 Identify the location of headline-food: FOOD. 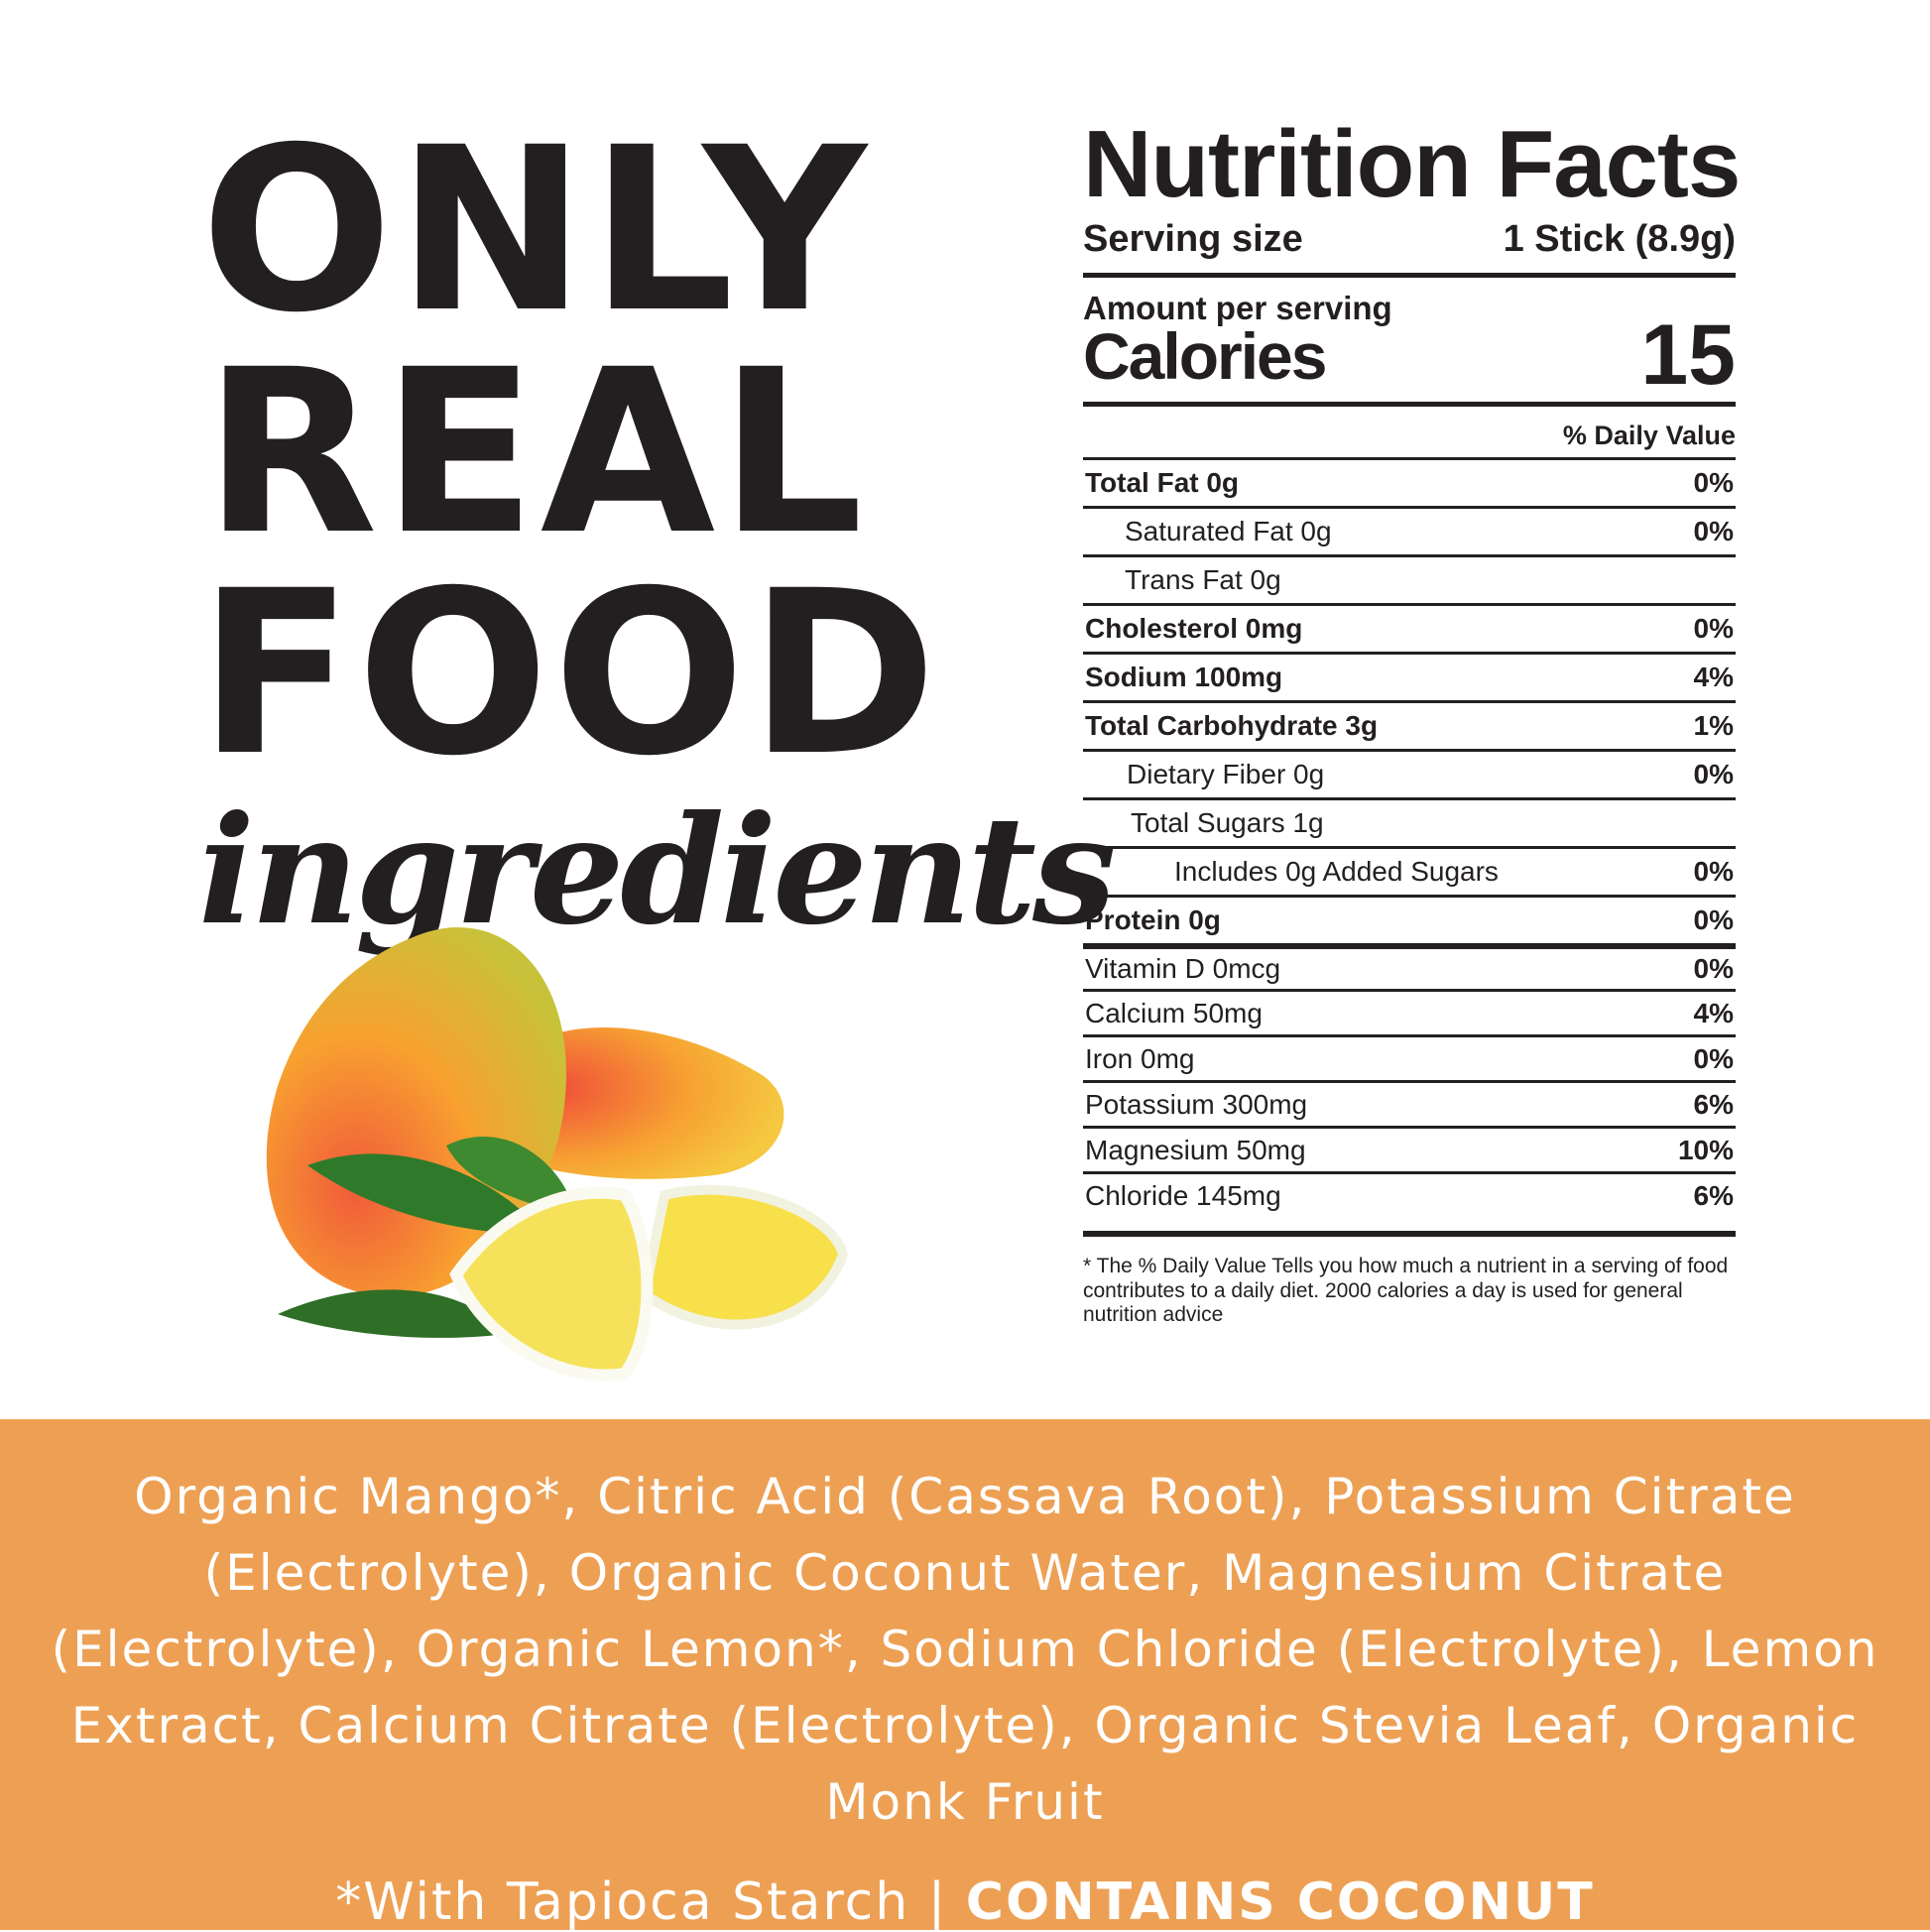
(569, 673).